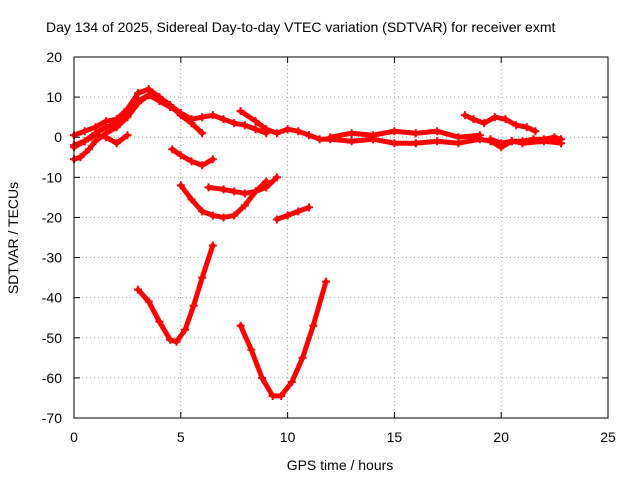 The image size is (640, 480). Describe the element at coordinates (52, 217) in the screenshot. I see `y-tick-label: -20` at that location.